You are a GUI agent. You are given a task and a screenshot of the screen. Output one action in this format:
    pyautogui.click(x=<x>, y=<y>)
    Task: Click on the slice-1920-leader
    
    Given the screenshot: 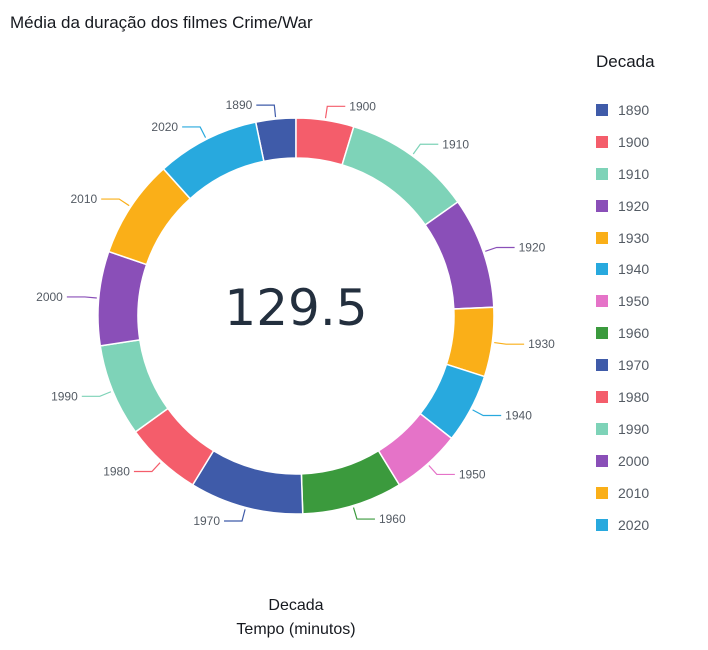 What is the action you would take?
    pyautogui.click(x=500, y=249)
    